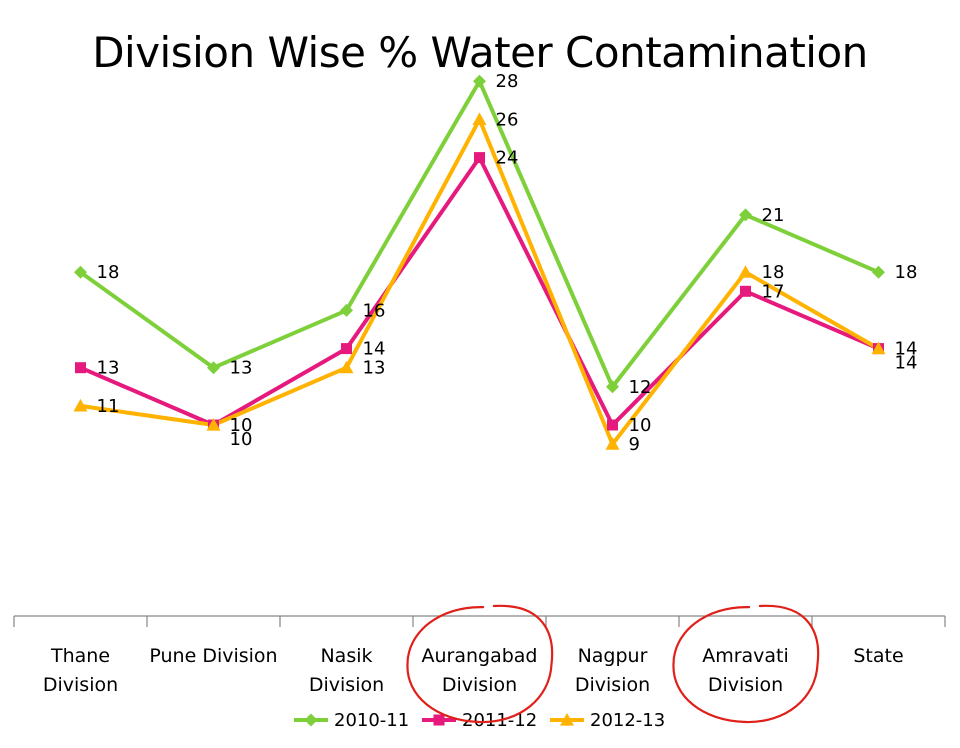 The height and width of the screenshot is (748, 960). I want to click on x-tick-label-line: Thane, so click(80, 656).